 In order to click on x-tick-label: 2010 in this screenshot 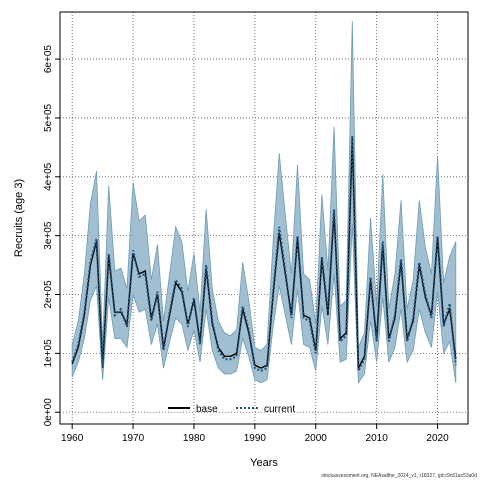, I will do `click(377, 438)`.